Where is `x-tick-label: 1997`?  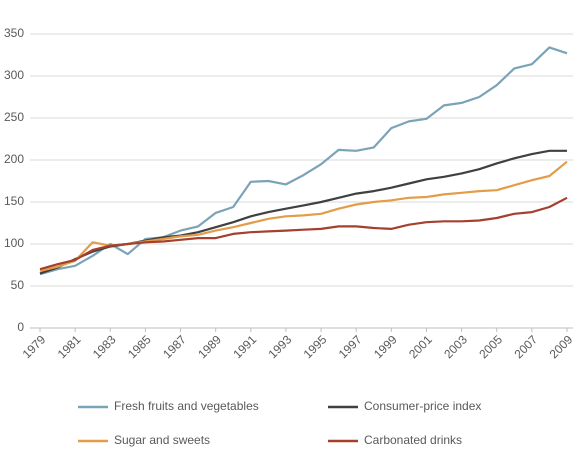
x-tick-label: 1997 is located at coordinates (350, 346).